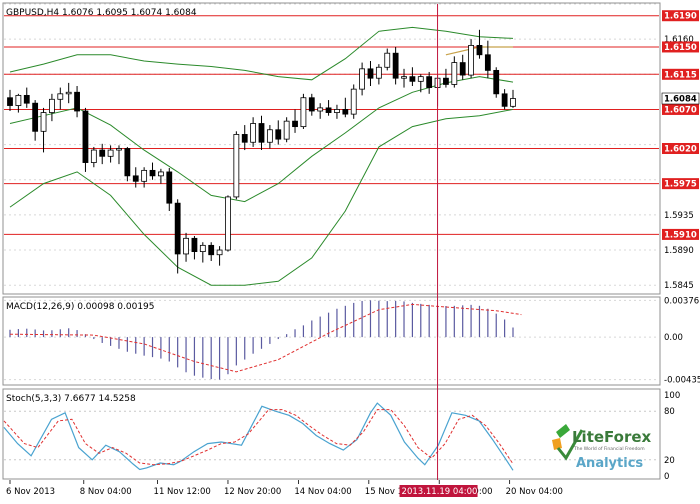 The height and width of the screenshot is (504, 700). What do you see at coordinates (672, 436) in the screenshot?
I see `stoch-axis: 100 80 20 0` at bounding box center [672, 436].